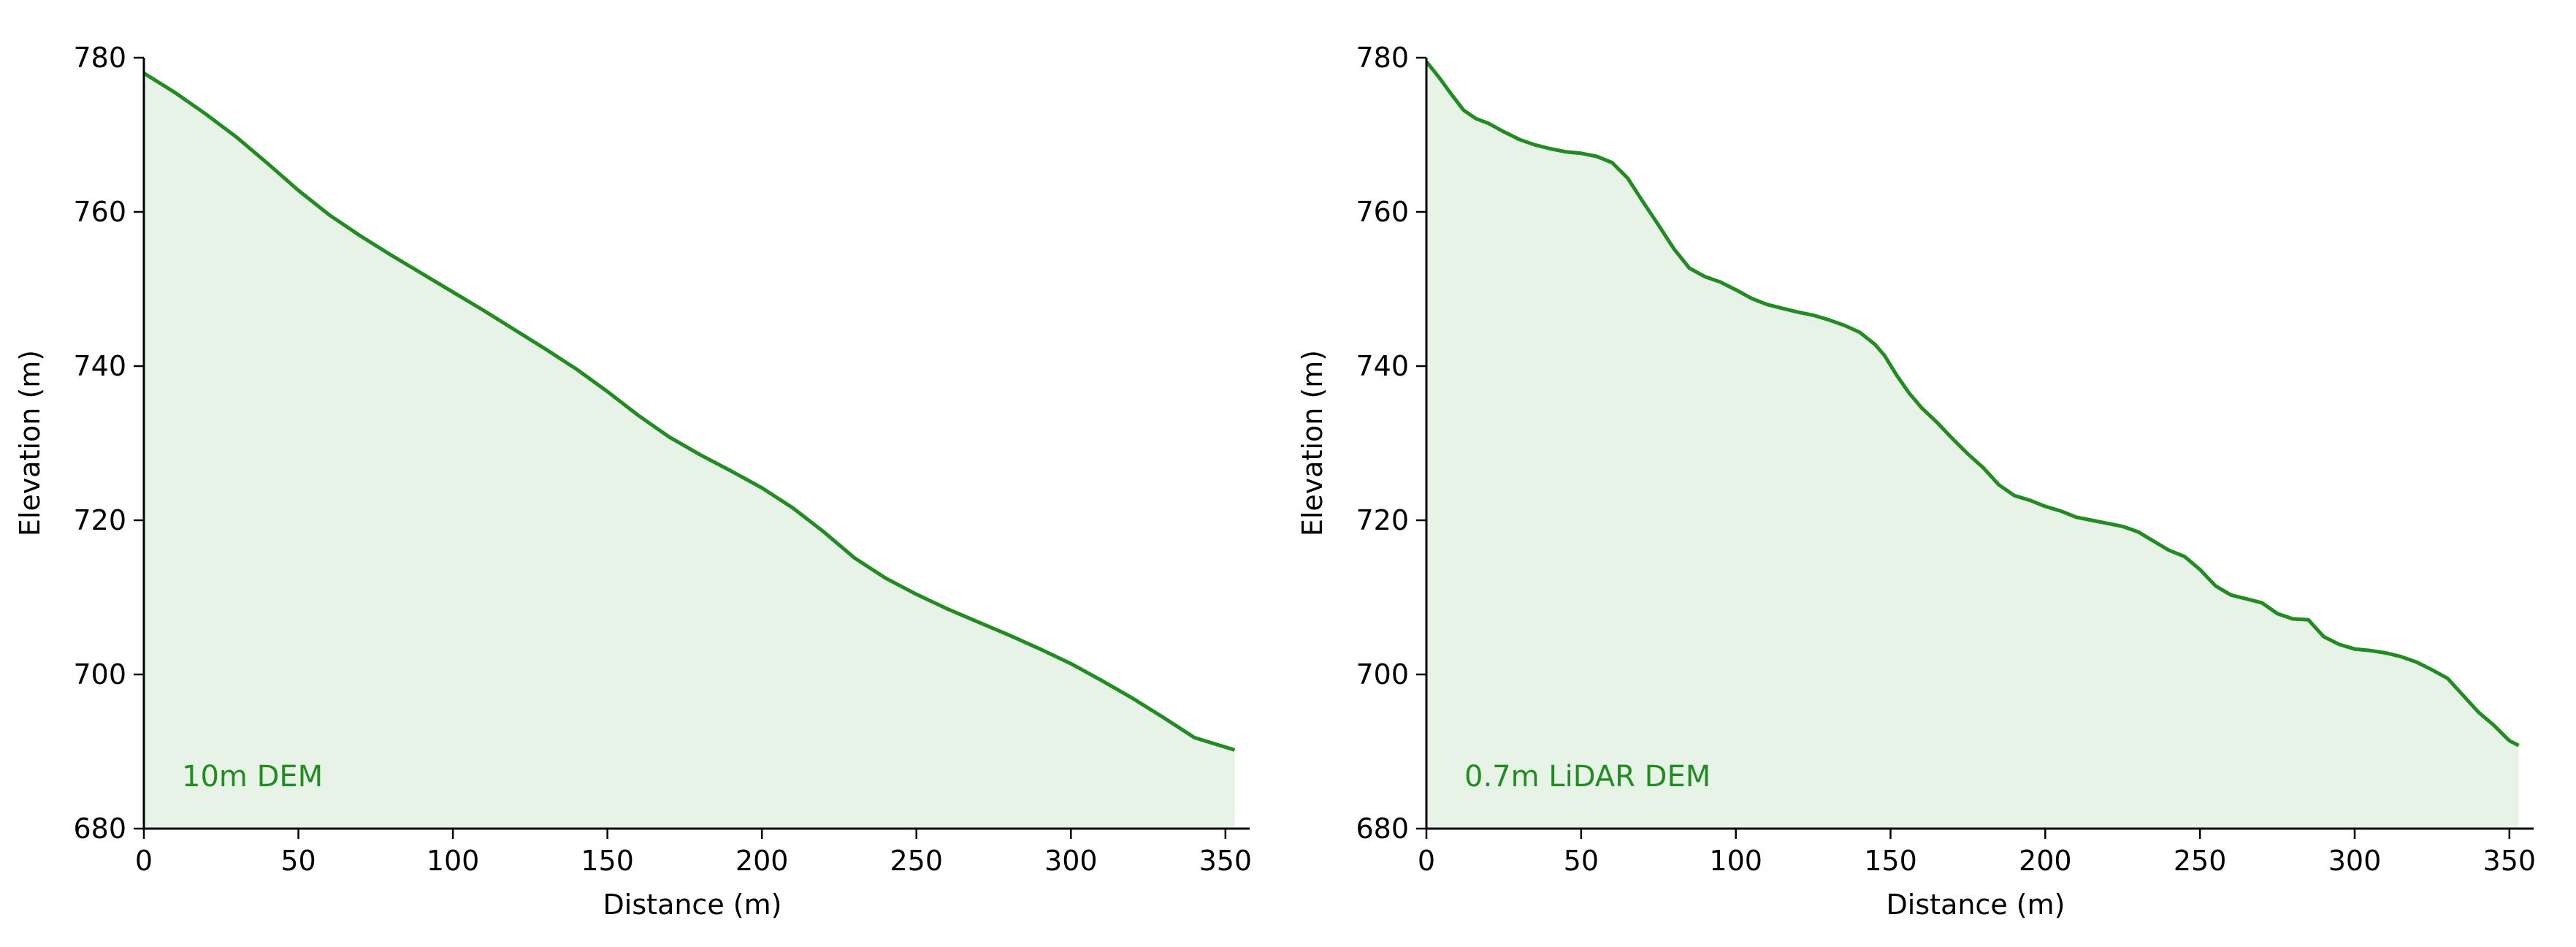 The height and width of the screenshot is (947, 2576). Describe the element at coordinates (252, 777) in the screenshot. I see `dem-annotation: 10m DEM` at that location.